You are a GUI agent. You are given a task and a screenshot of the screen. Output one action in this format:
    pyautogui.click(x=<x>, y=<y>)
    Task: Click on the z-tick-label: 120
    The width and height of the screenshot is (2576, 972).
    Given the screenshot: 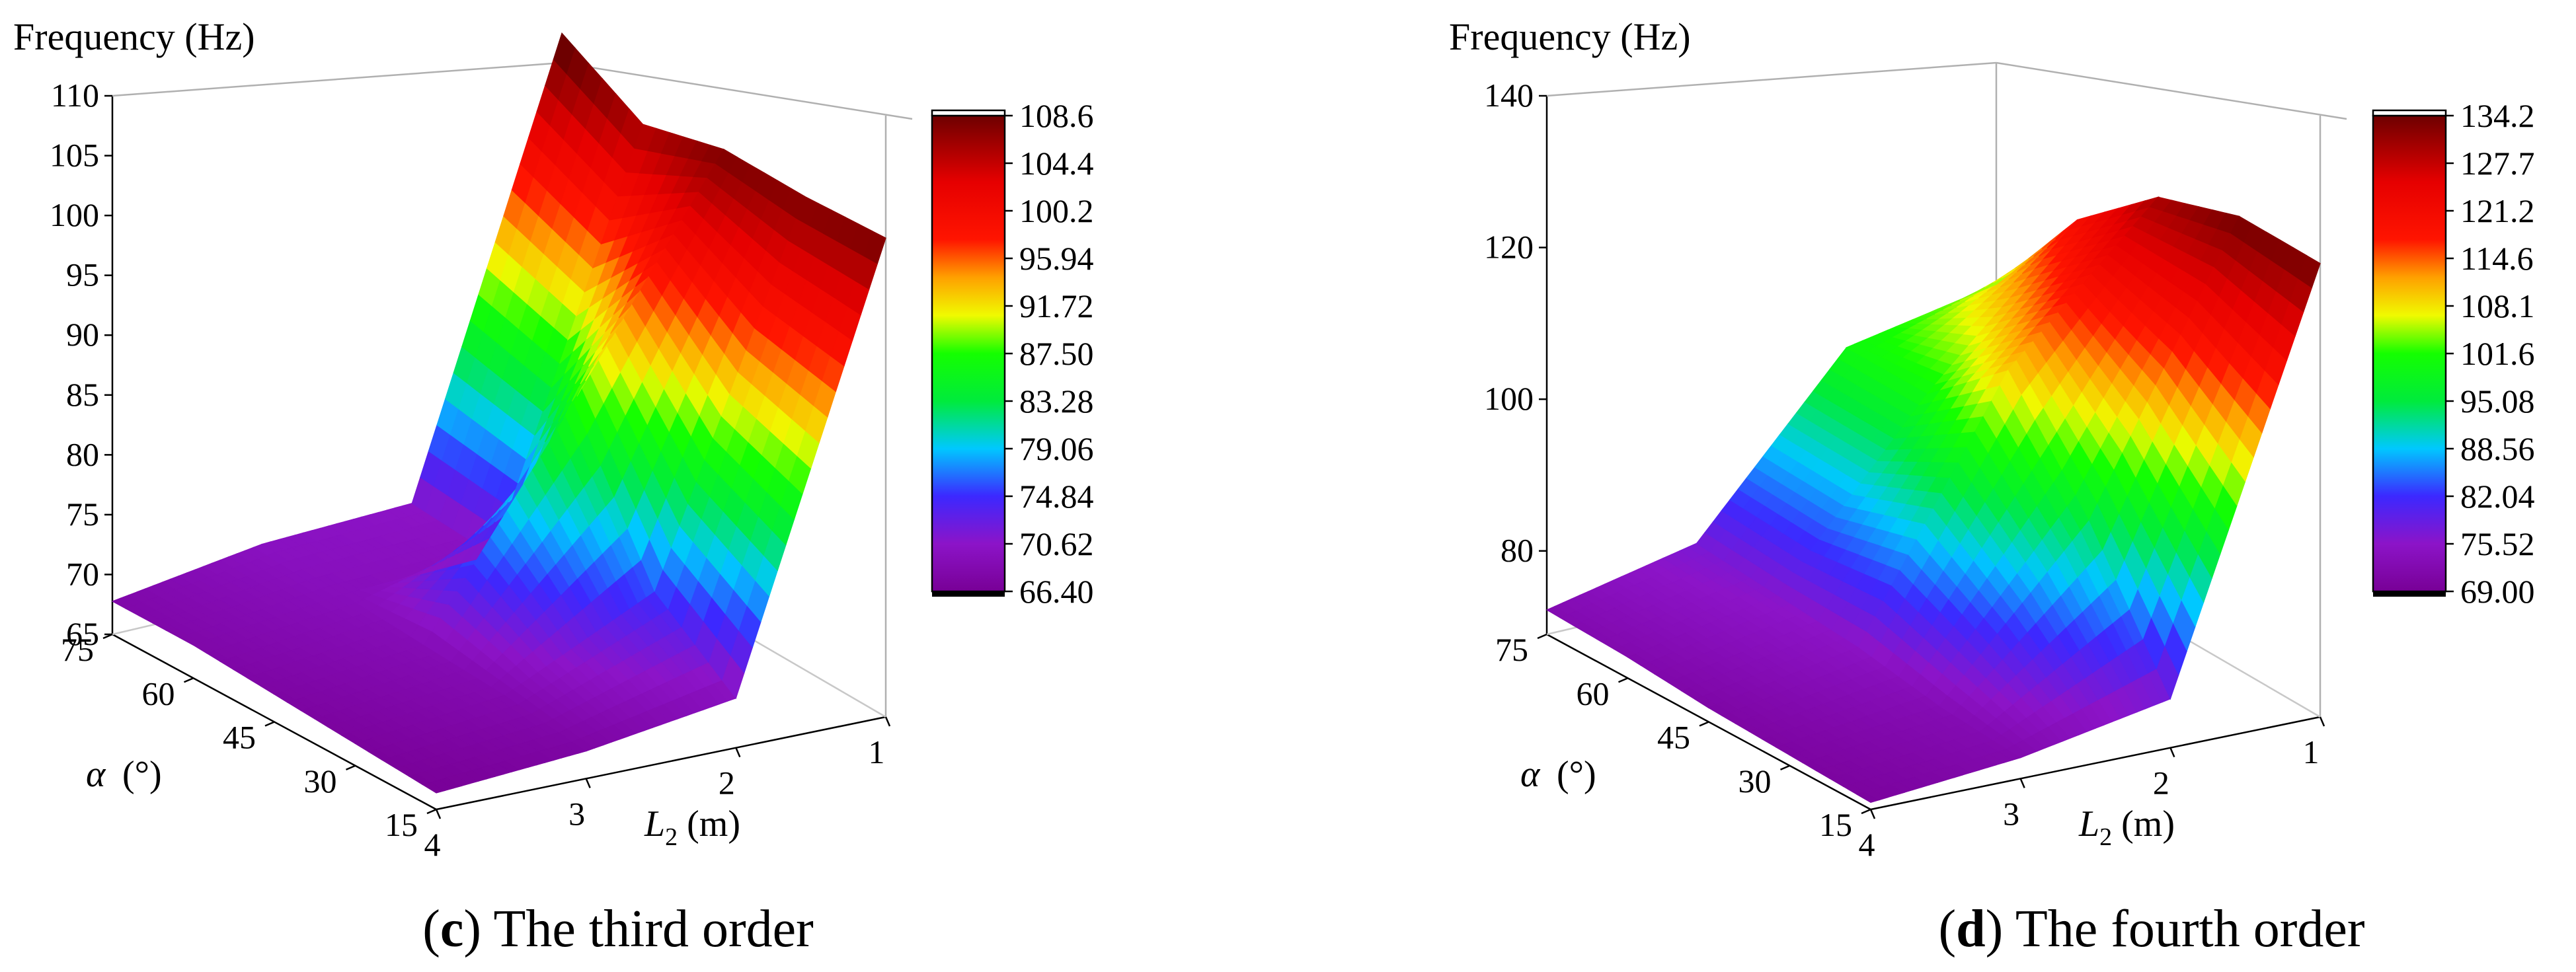 What is the action you would take?
    pyautogui.click(x=1509, y=247)
    